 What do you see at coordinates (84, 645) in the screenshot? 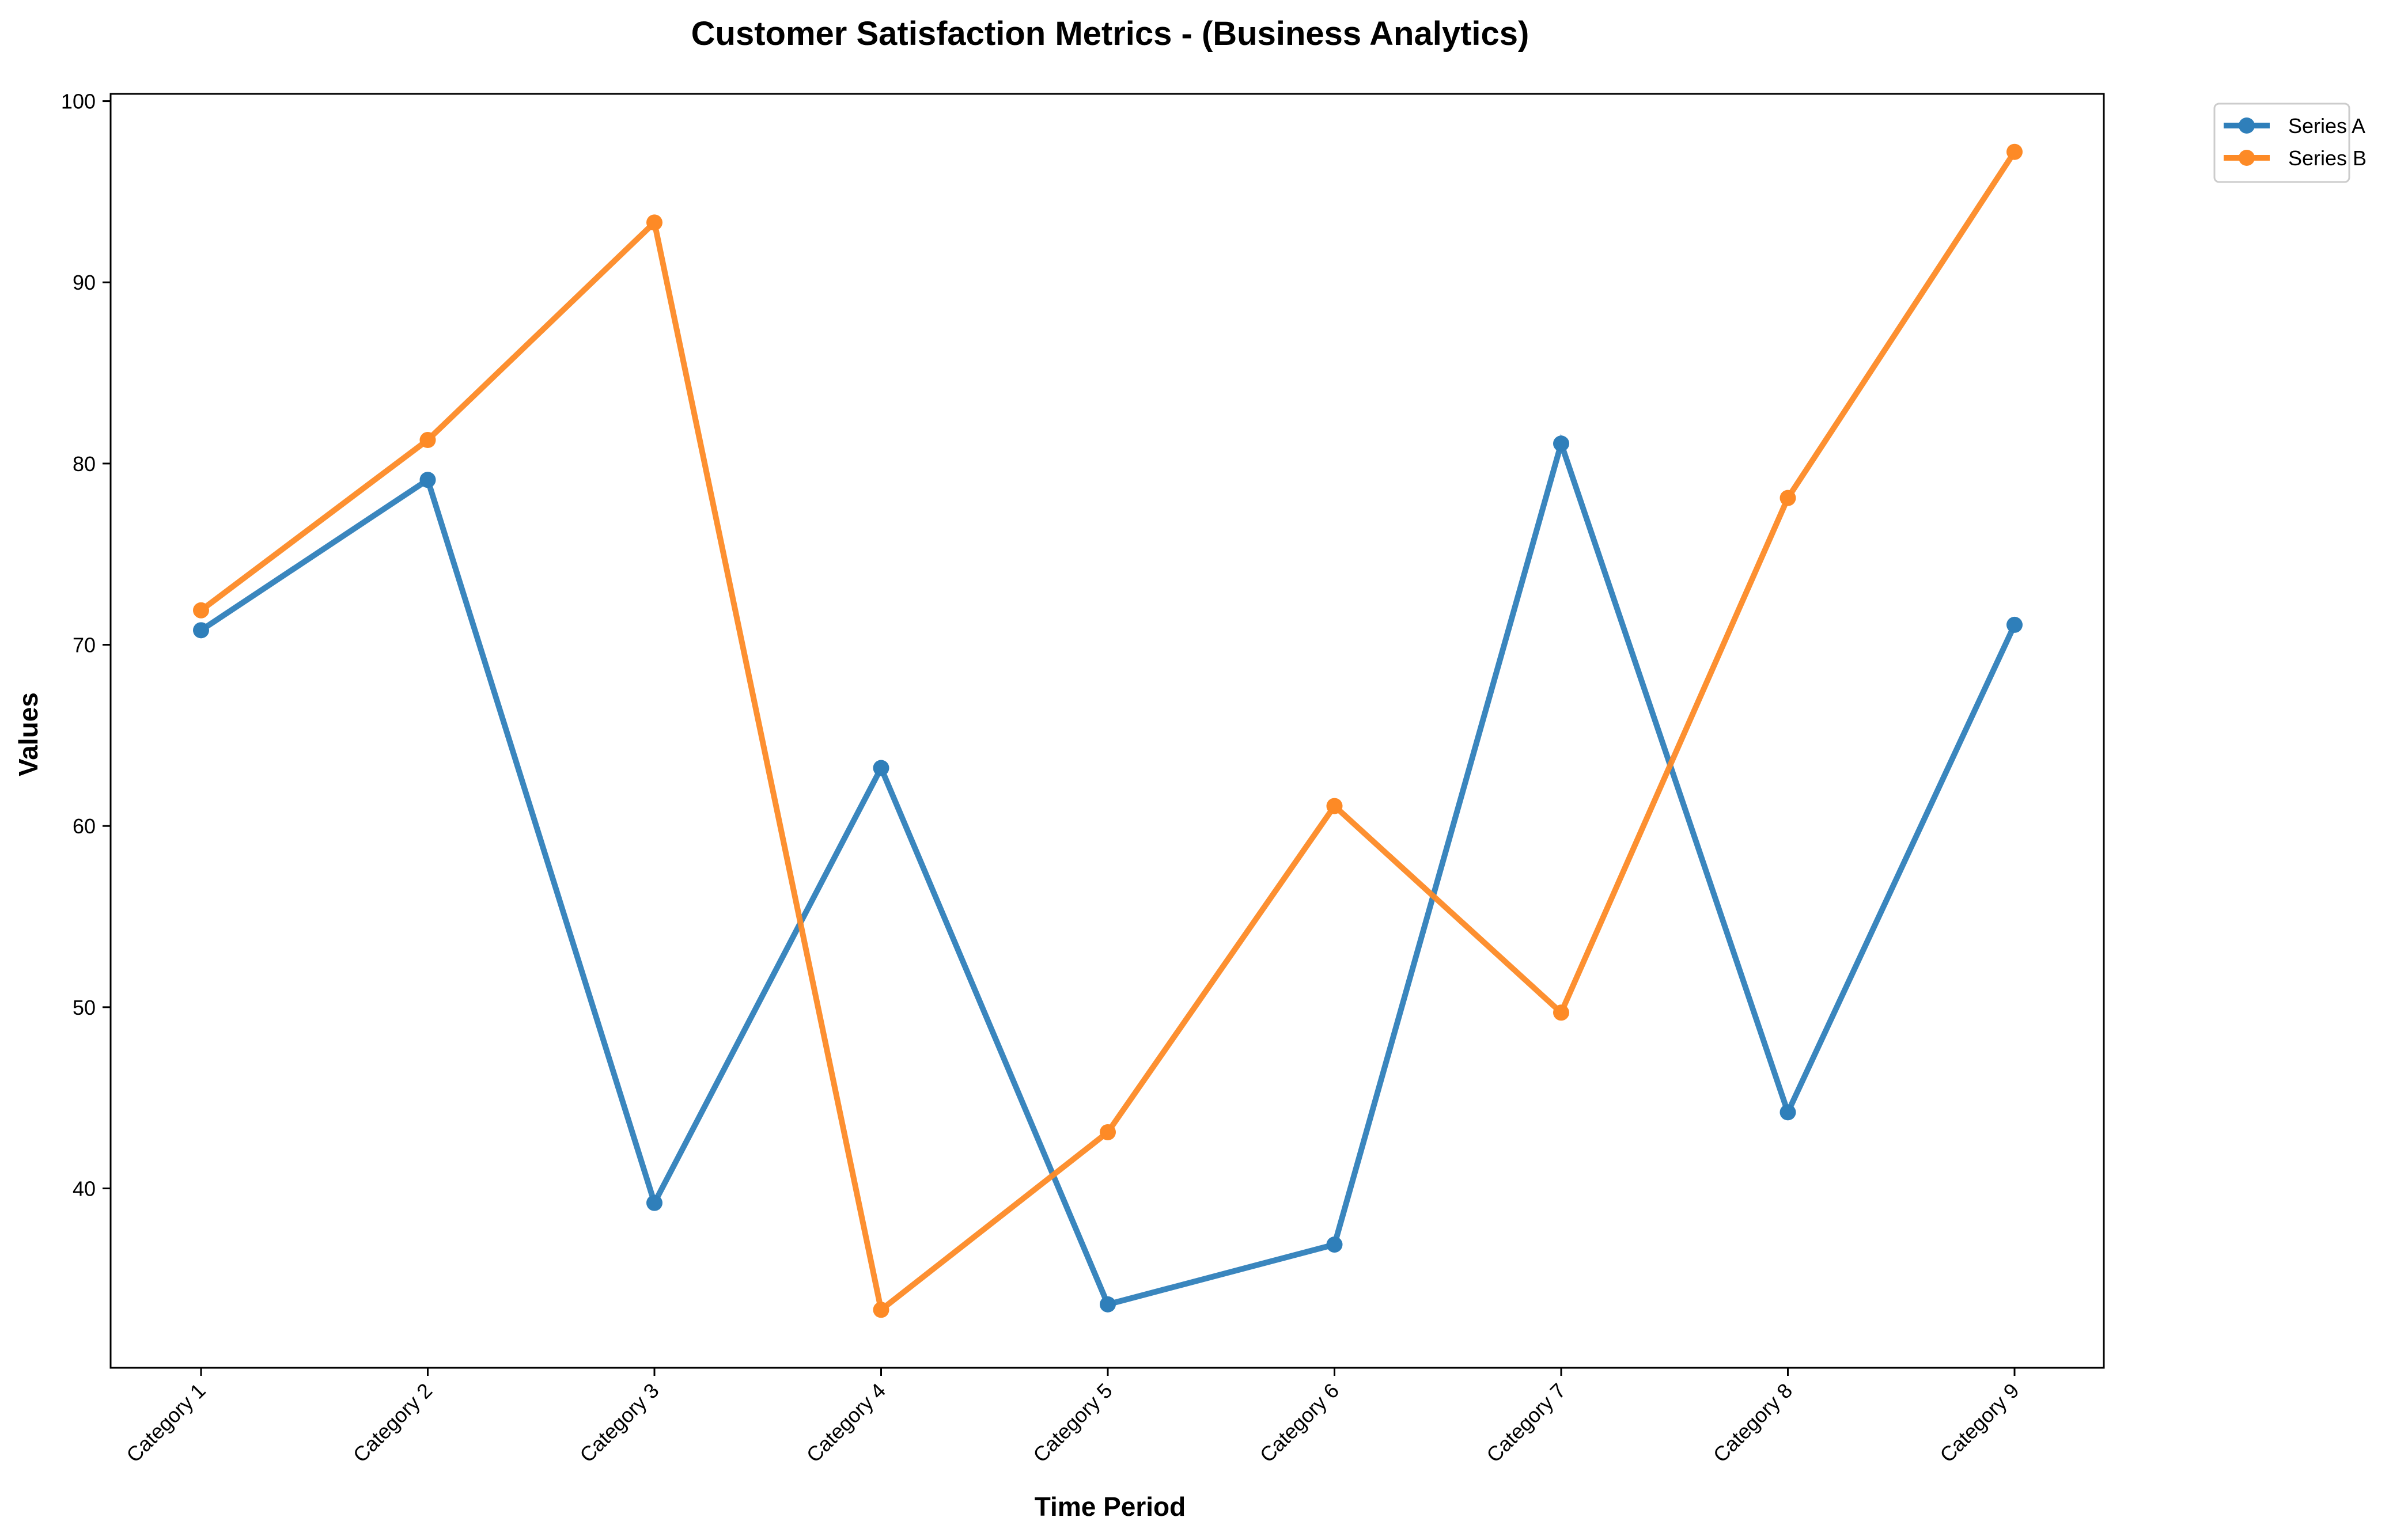
I see `y-tick-label: 70` at bounding box center [84, 645].